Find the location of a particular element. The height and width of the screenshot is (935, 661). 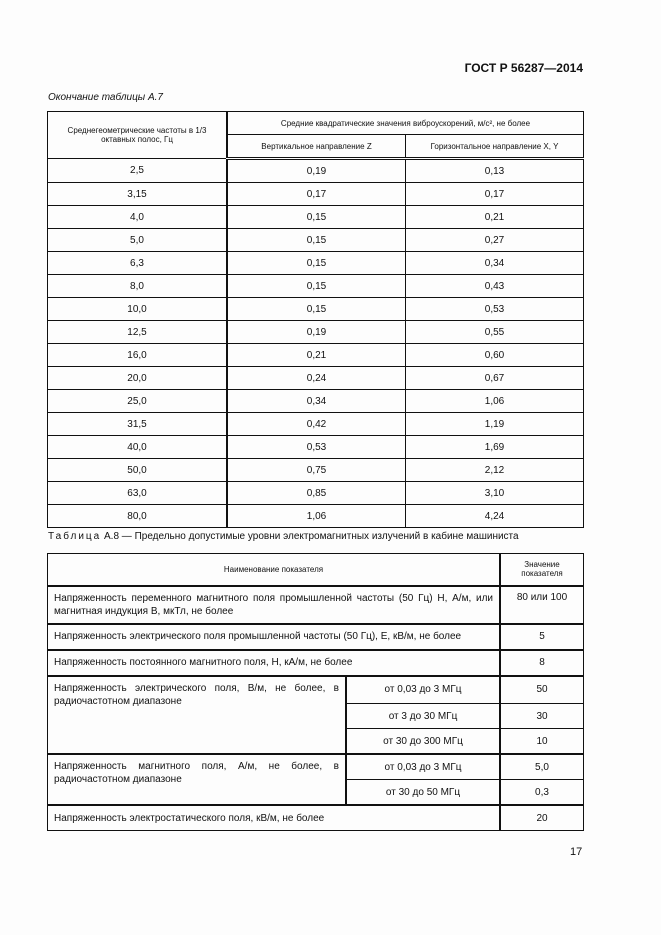

indicator-value: 5 is located at coordinates (541, 637).